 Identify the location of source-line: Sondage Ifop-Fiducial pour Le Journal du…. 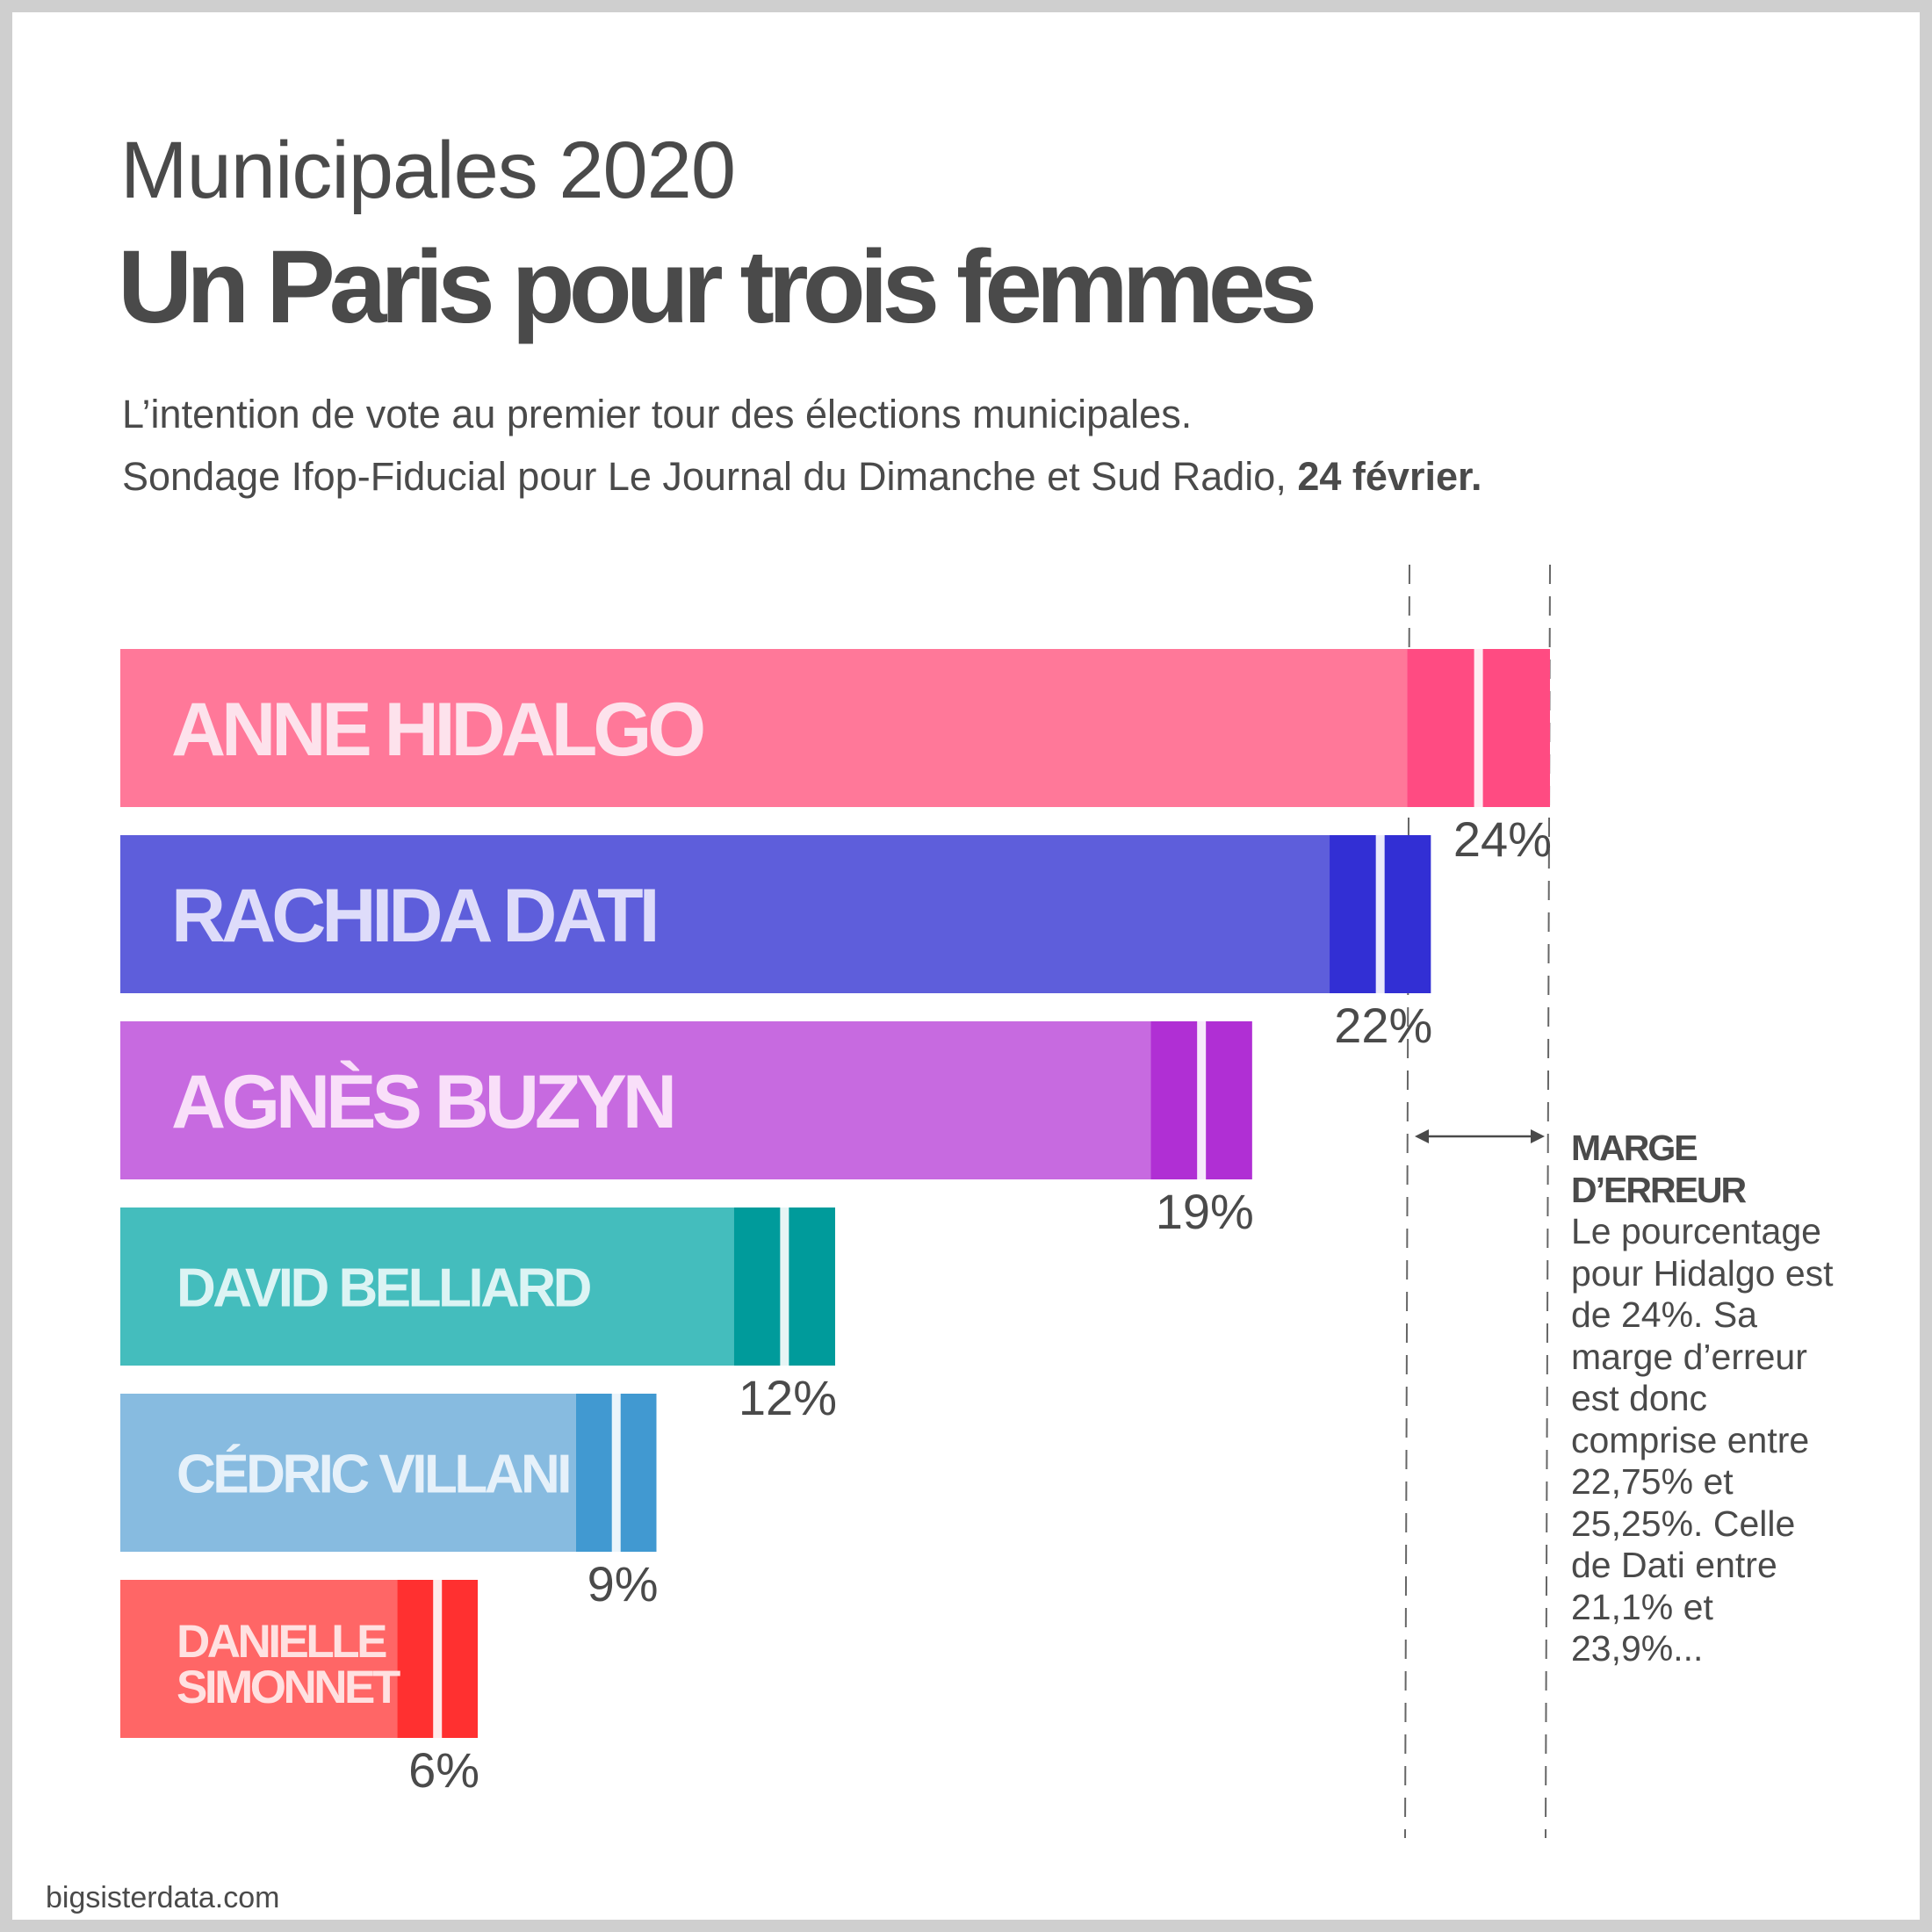
(802, 477).